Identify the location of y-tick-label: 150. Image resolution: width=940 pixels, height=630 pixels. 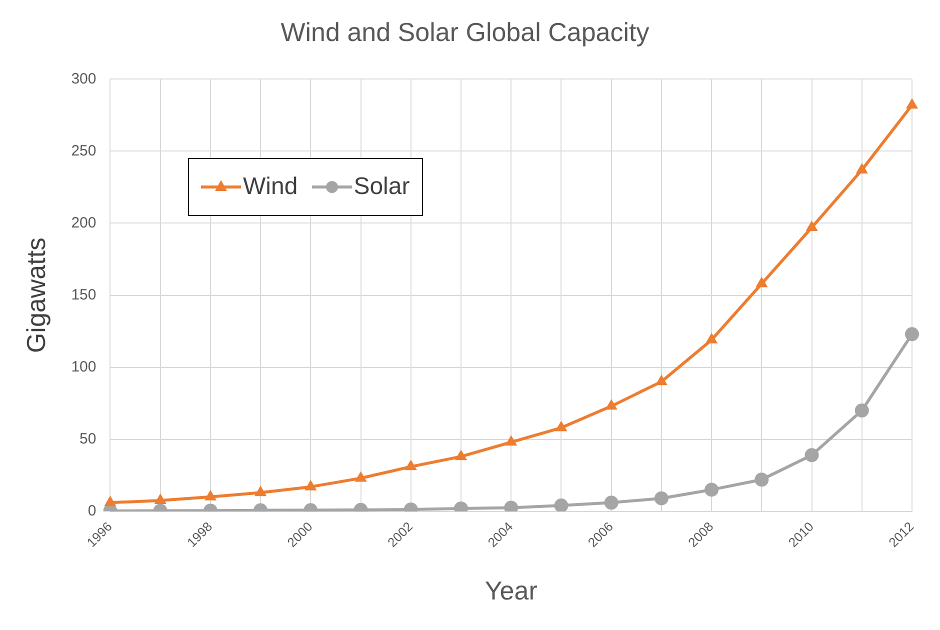
(83, 295).